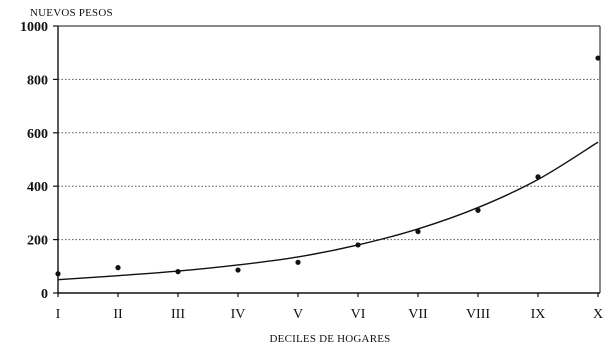  Describe the element at coordinates (37, 134) in the screenshot. I see `y-tick-label-600: 600` at that location.